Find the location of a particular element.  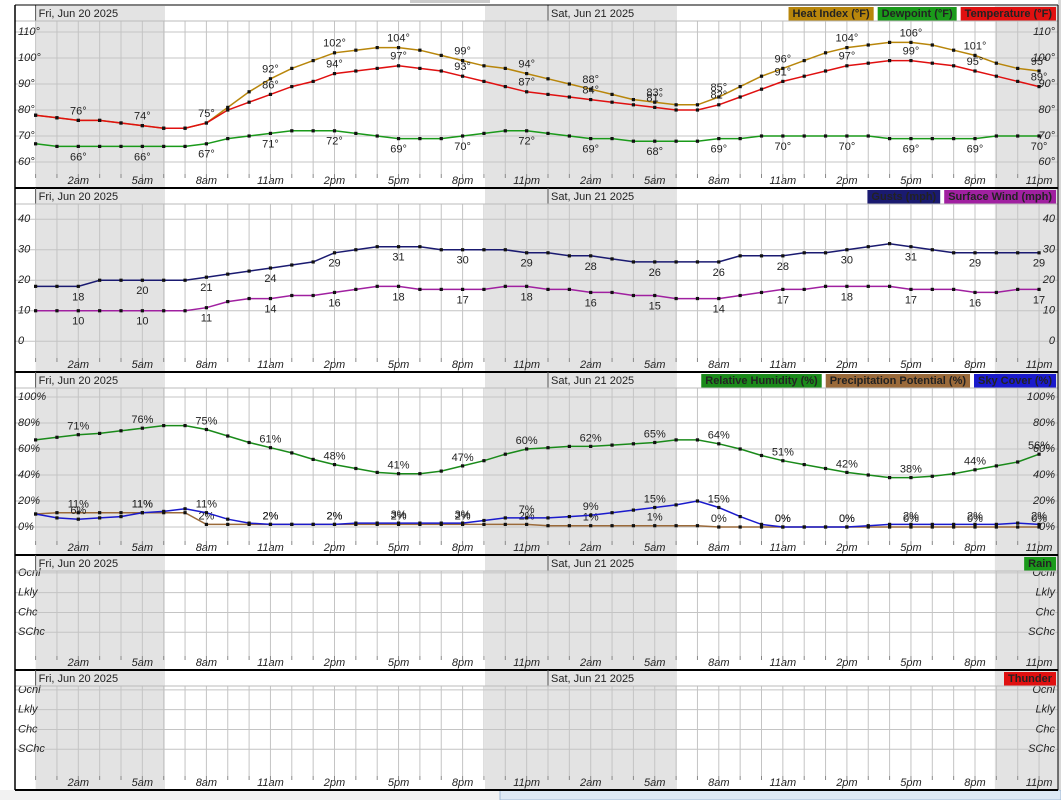

x-tick-label: 5am is located at coordinates (654, 663).